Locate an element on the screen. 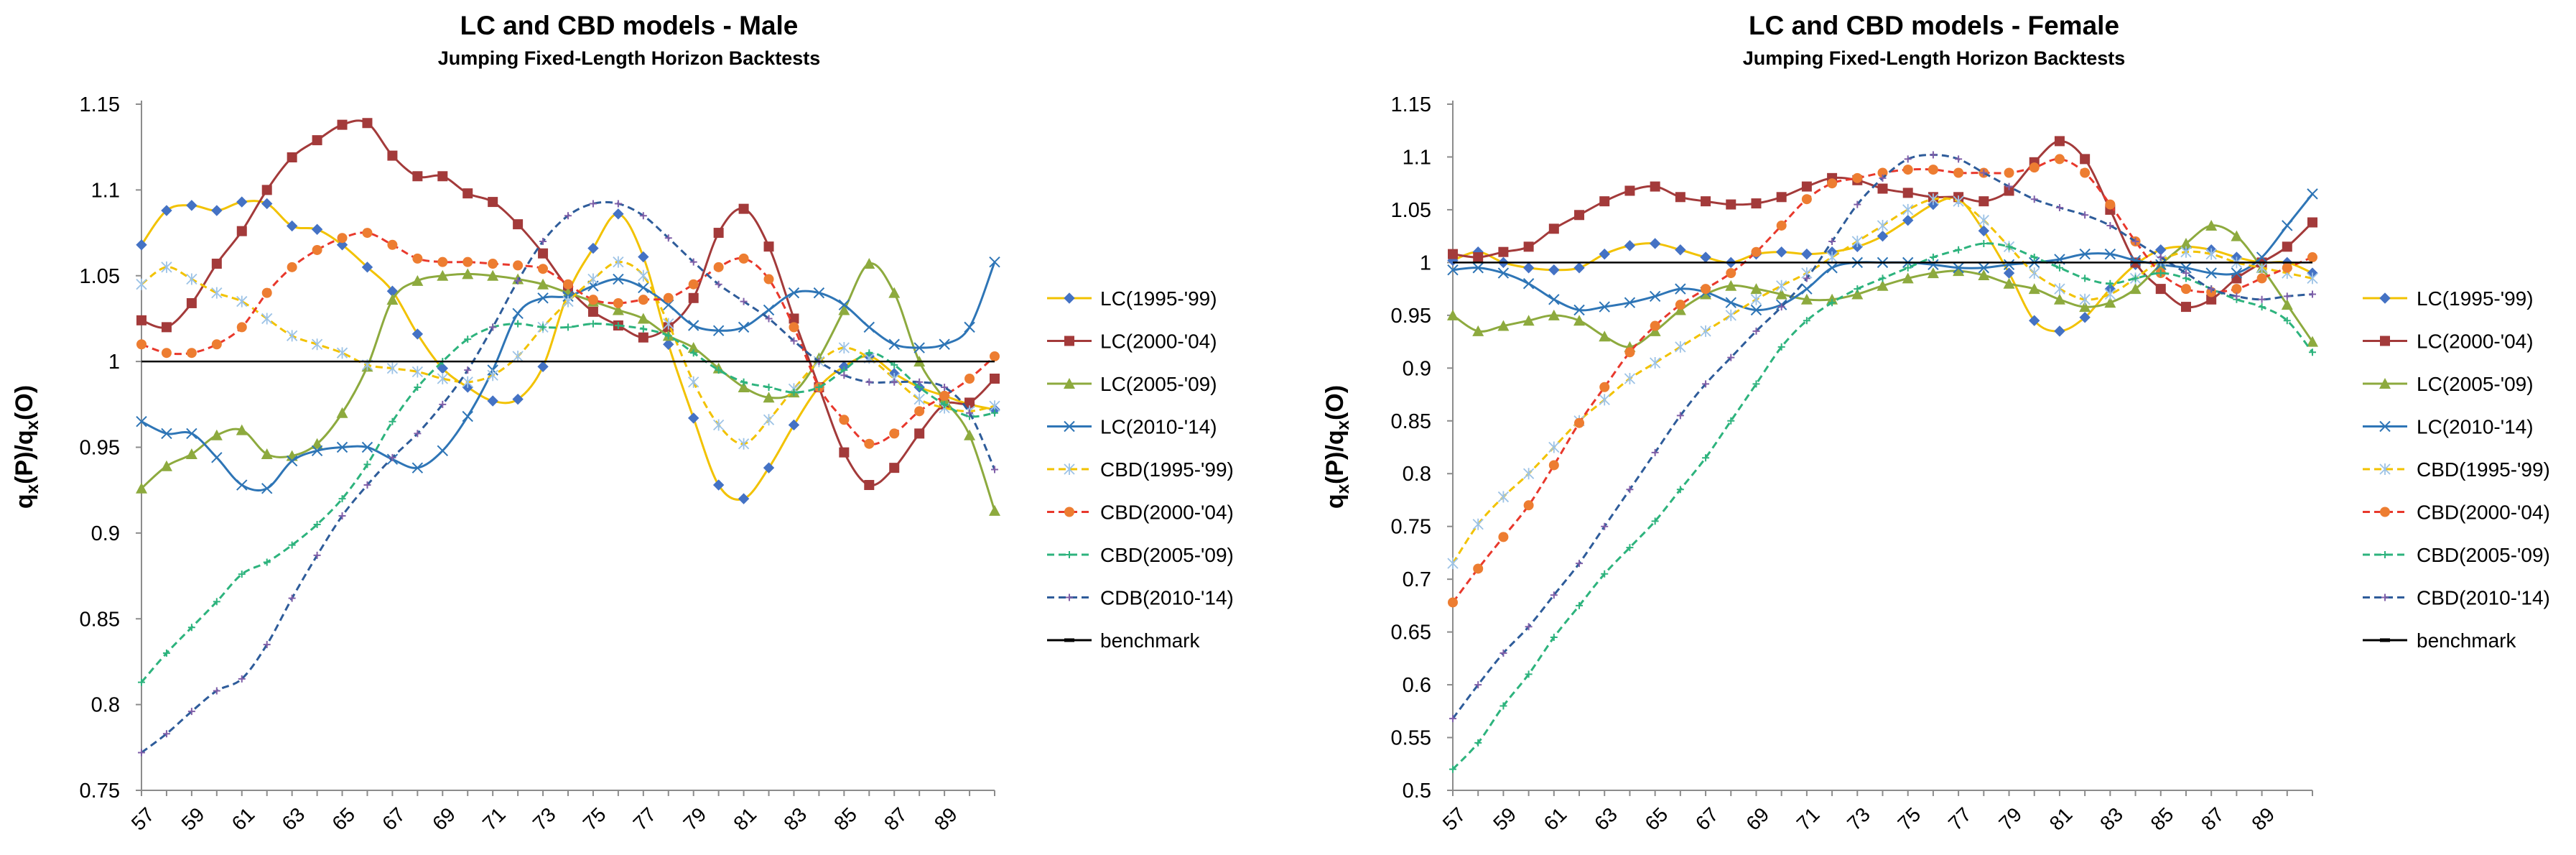  y-tick-label: 0.9 is located at coordinates (1417, 368).